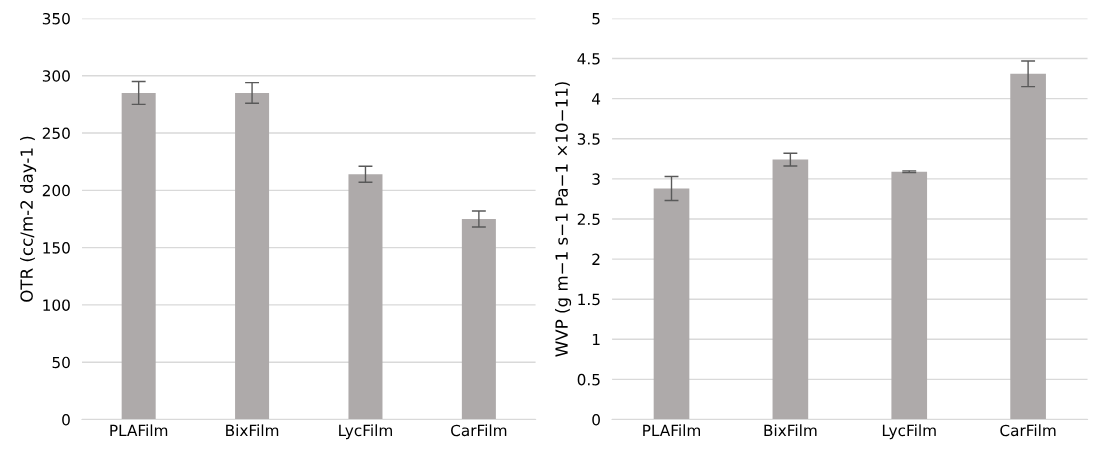 This screenshot has height=461, width=1093. I want to click on y-tick-label: 250, so click(56, 133).